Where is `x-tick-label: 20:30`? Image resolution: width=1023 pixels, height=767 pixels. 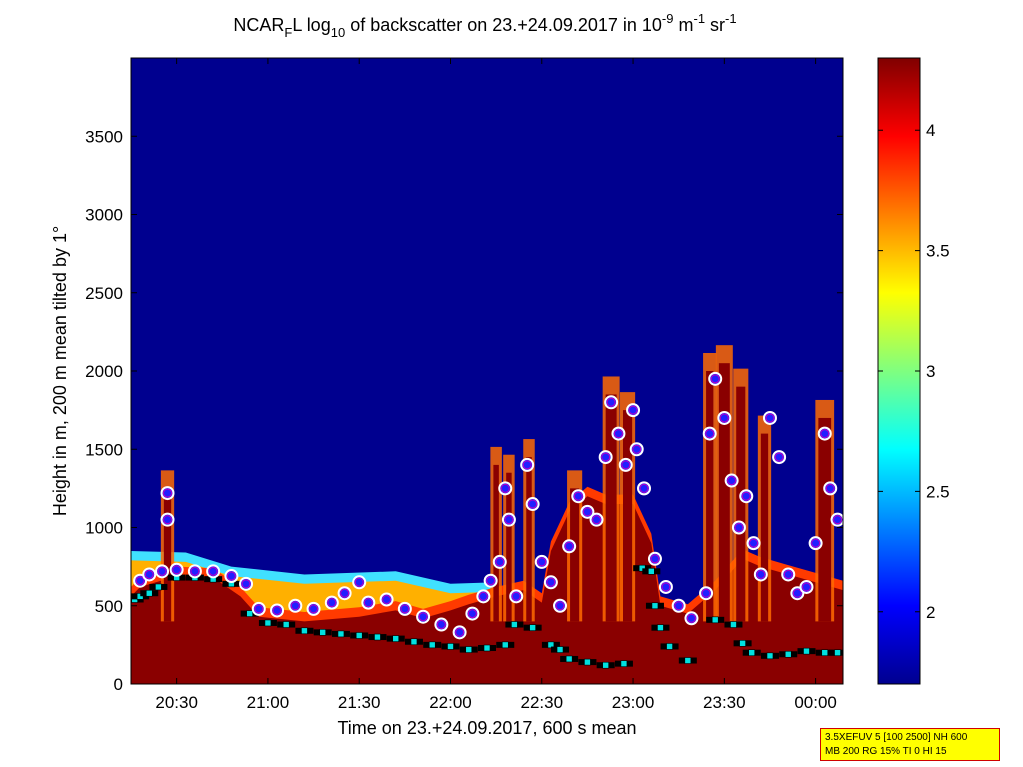
x-tick-label: 20:30 is located at coordinates (176, 702).